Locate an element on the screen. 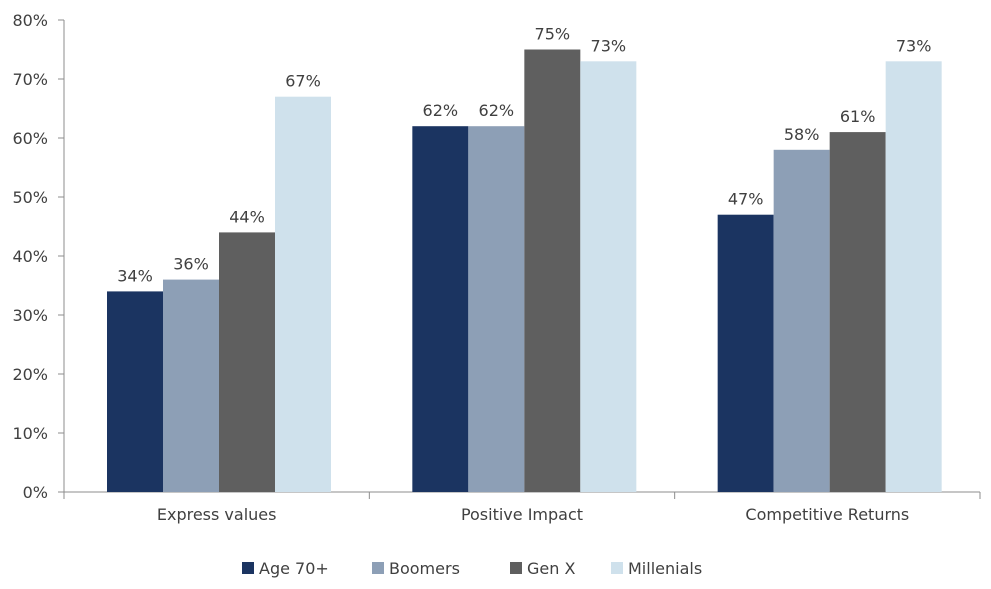 Image resolution: width=991 pixels, height=589 pixels. data-label: 34% is located at coordinates (135, 275).